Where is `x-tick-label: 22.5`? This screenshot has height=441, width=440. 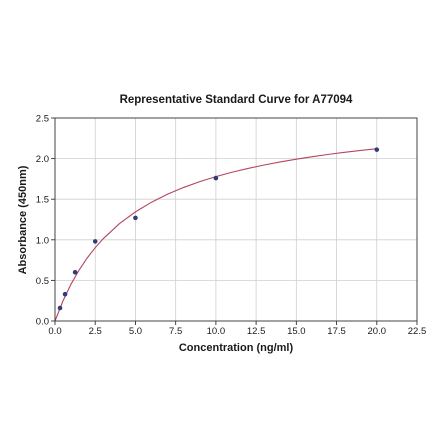 x-tick-label: 22.5 is located at coordinates (417, 331).